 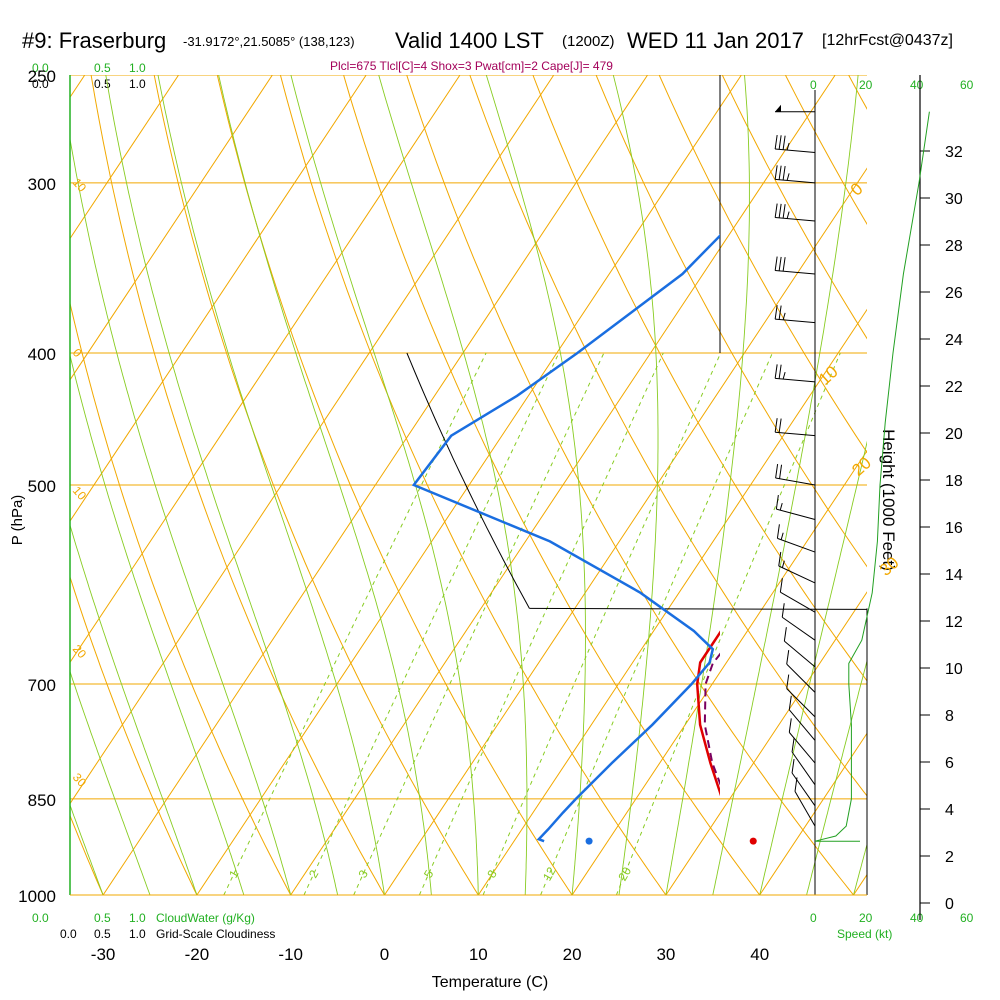 I want to click on height-tick-label: 28, so click(x=954, y=246).